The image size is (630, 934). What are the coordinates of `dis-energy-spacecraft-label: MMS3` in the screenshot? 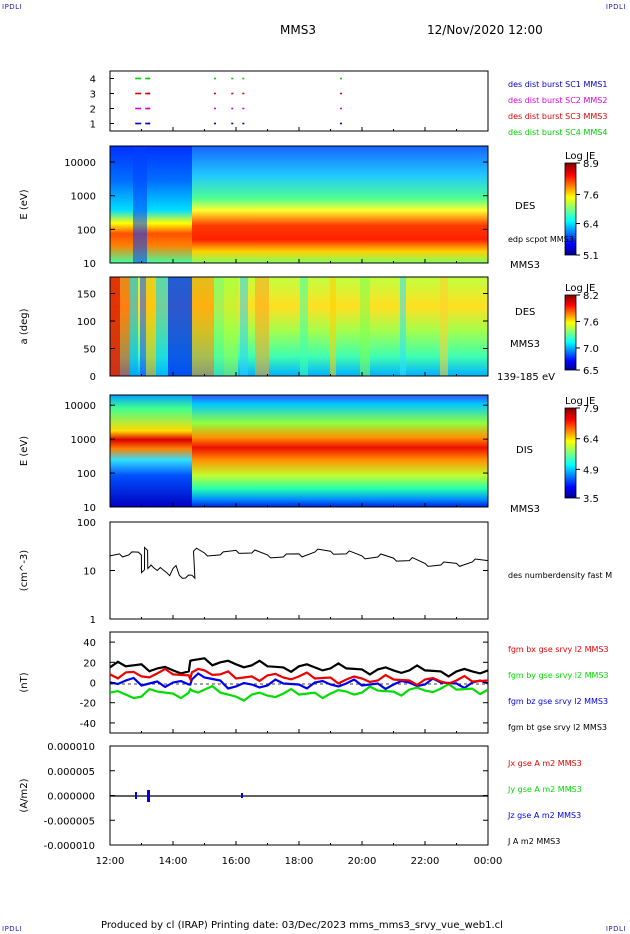 It's located at (525, 509).